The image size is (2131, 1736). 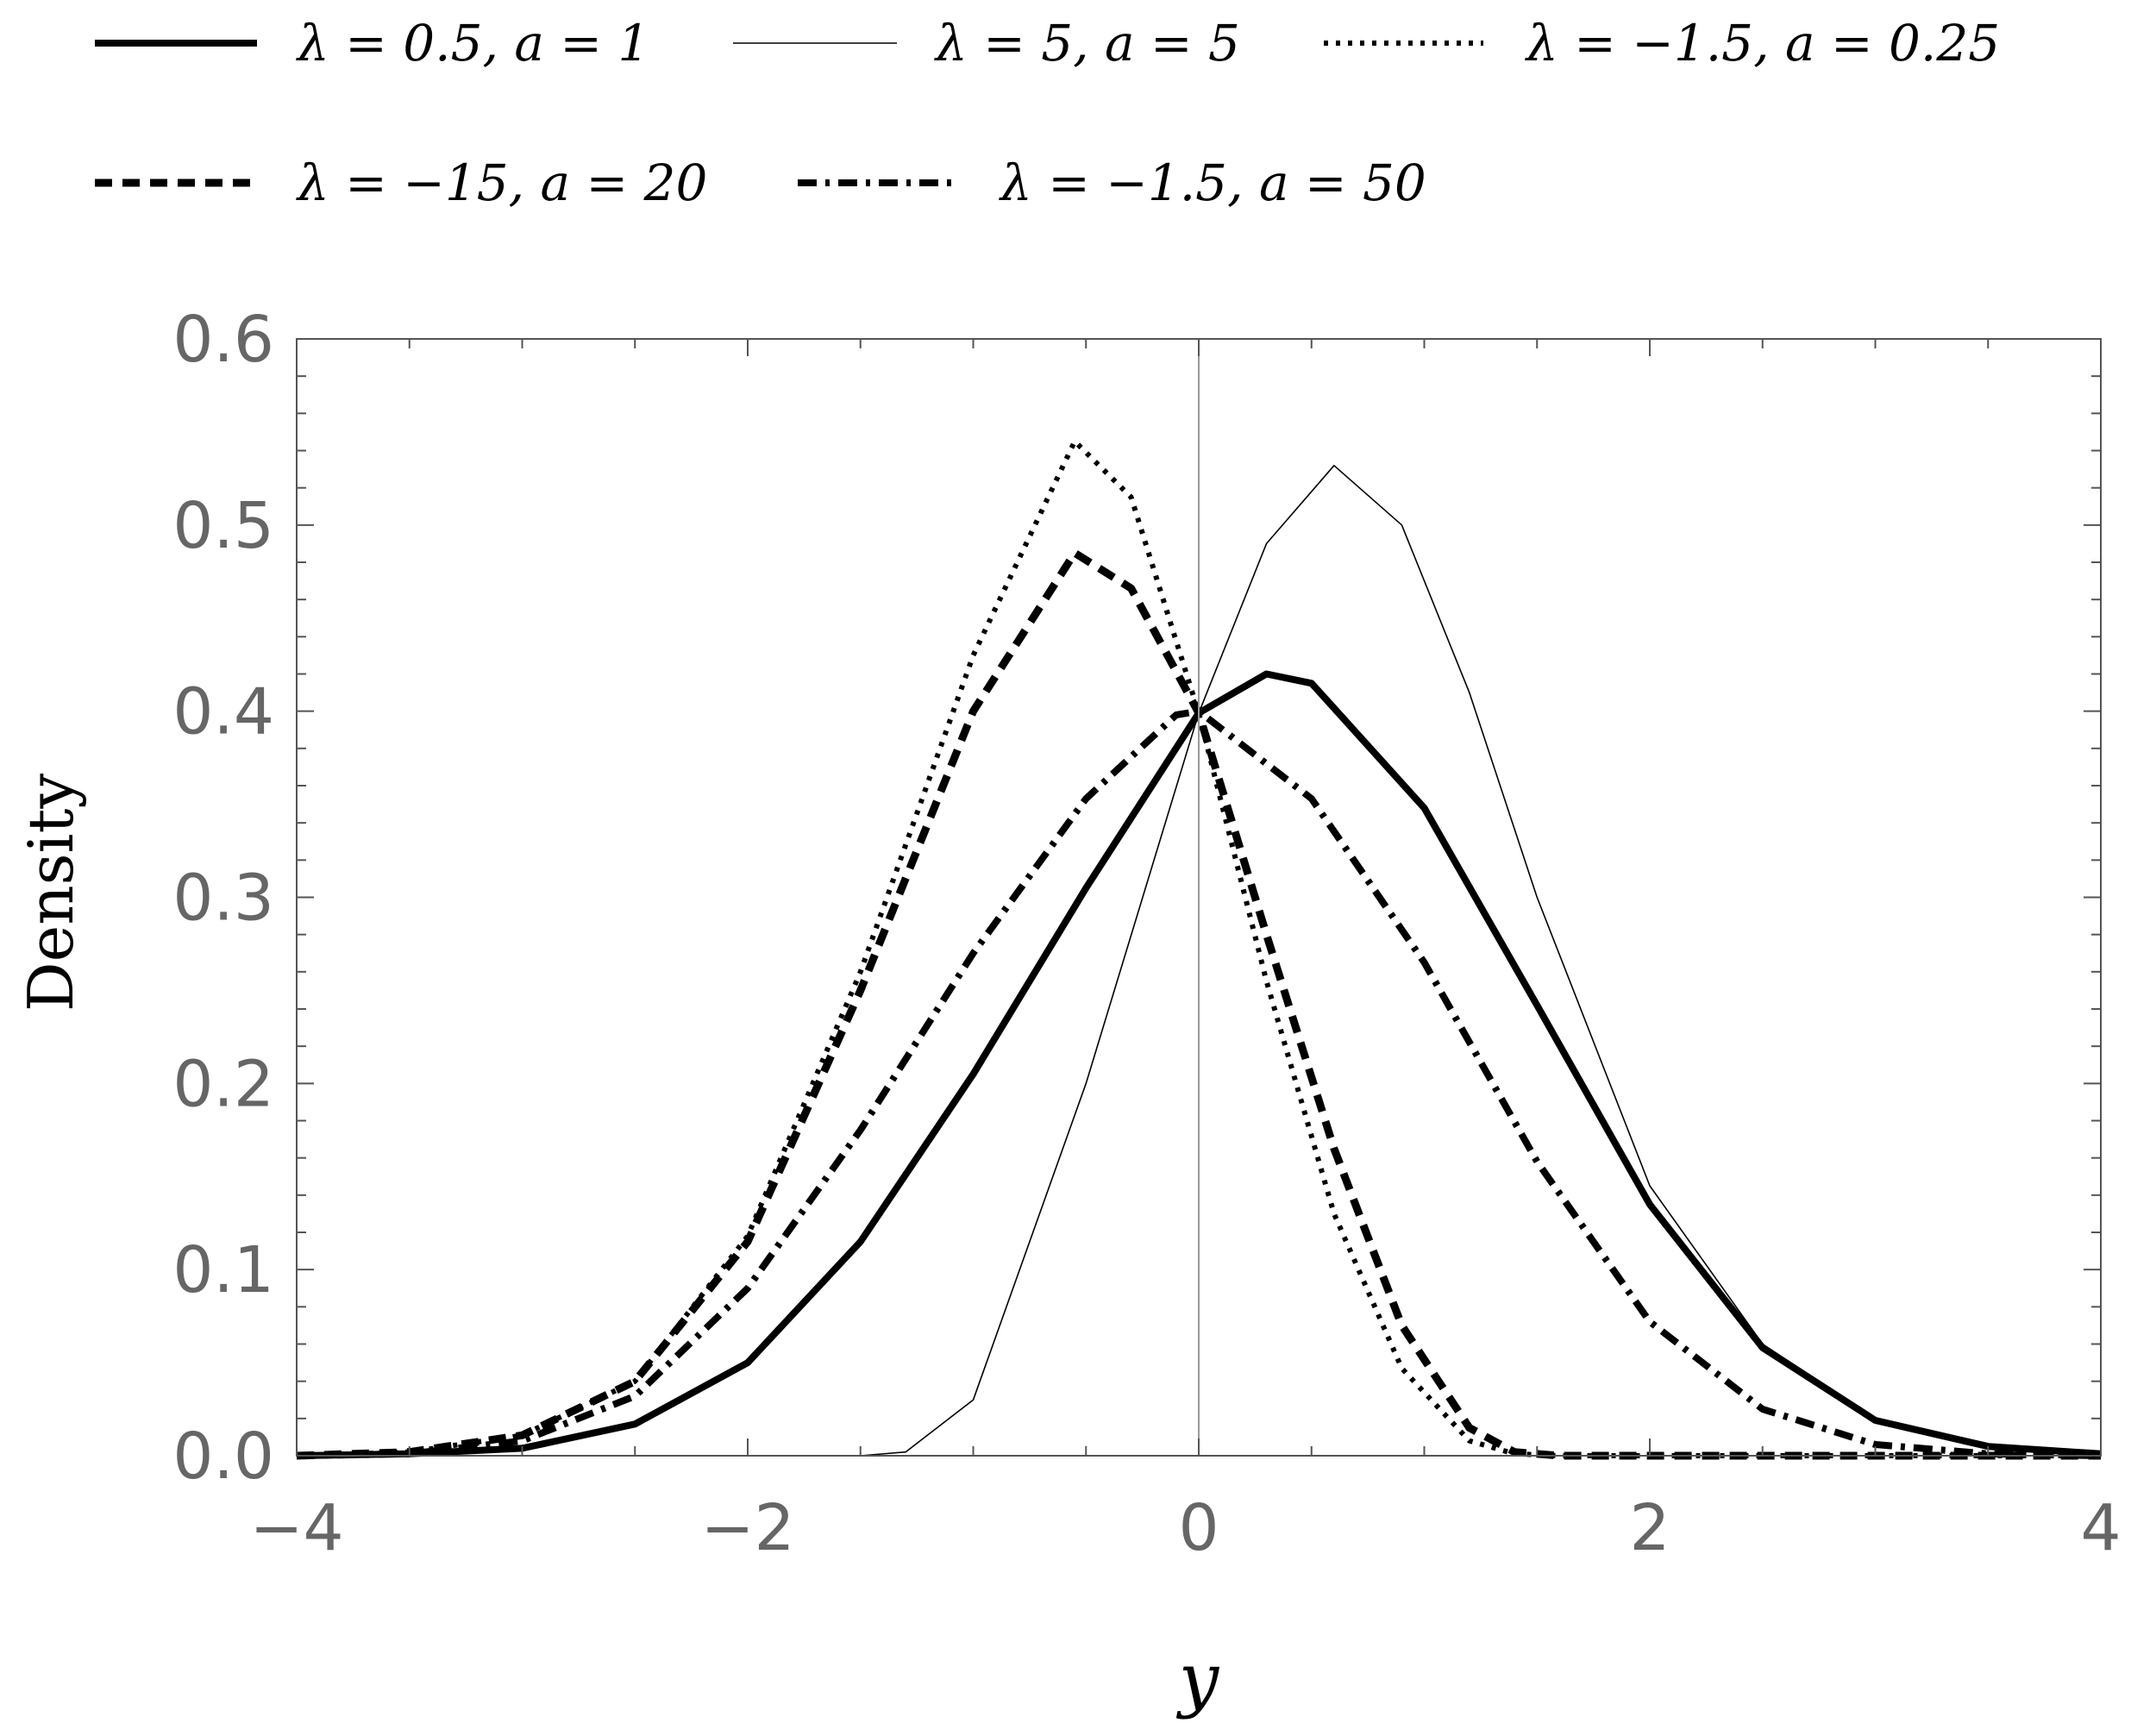 I want to click on legend-label: λ = −1.5, a = 0.25, so click(x=1762, y=43).